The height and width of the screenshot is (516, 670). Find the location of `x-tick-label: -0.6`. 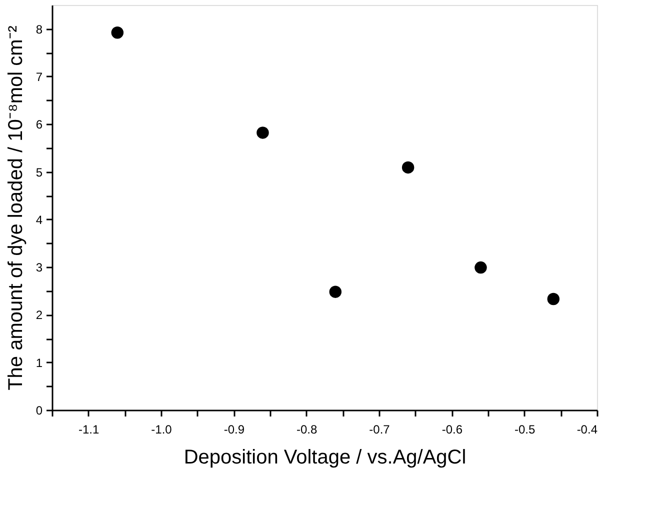

x-tick-label: -0.6 is located at coordinates (452, 429).